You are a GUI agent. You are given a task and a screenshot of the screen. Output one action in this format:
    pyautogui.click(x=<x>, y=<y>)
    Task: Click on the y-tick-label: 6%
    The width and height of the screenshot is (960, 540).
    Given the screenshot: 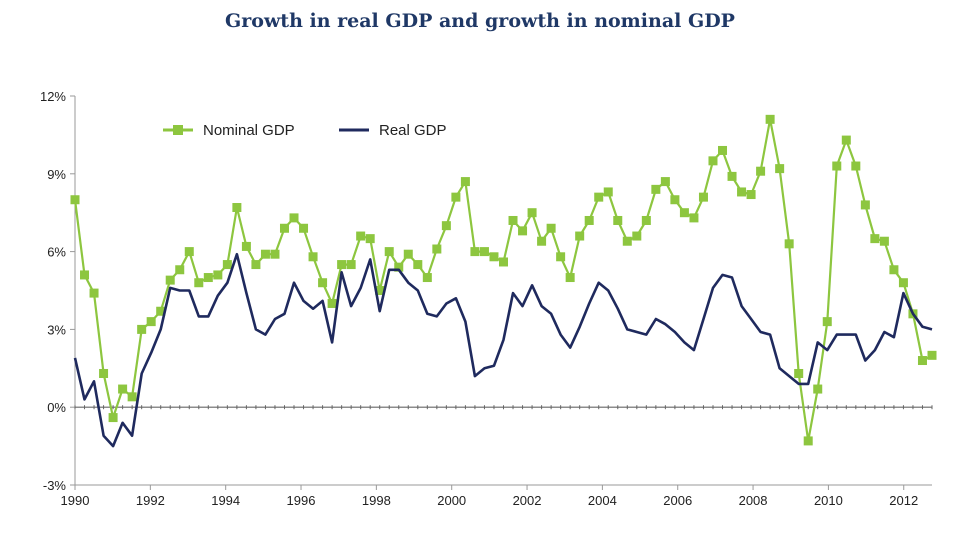 What is the action you would take?
    pyautogui.click(x=56, y=252)
    